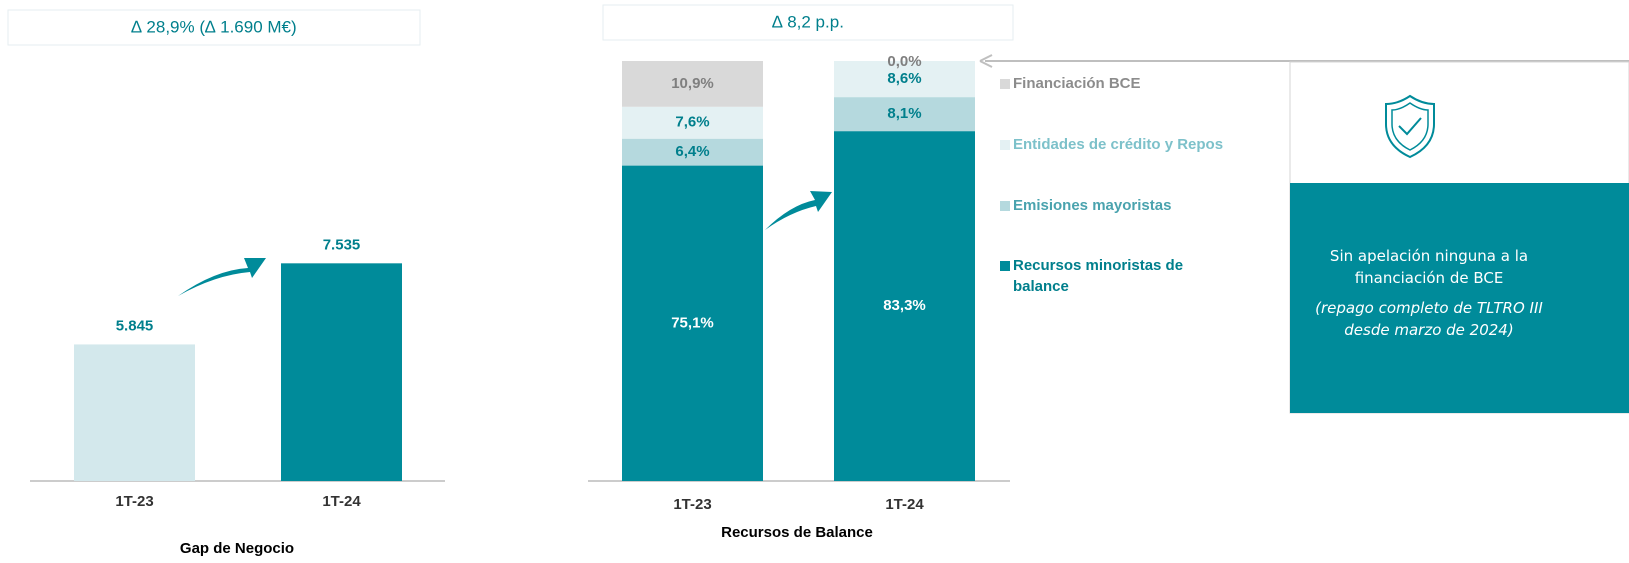  Describe the element at coordinates (986, 61) in the screenshot. I see `connector-head` at that location.